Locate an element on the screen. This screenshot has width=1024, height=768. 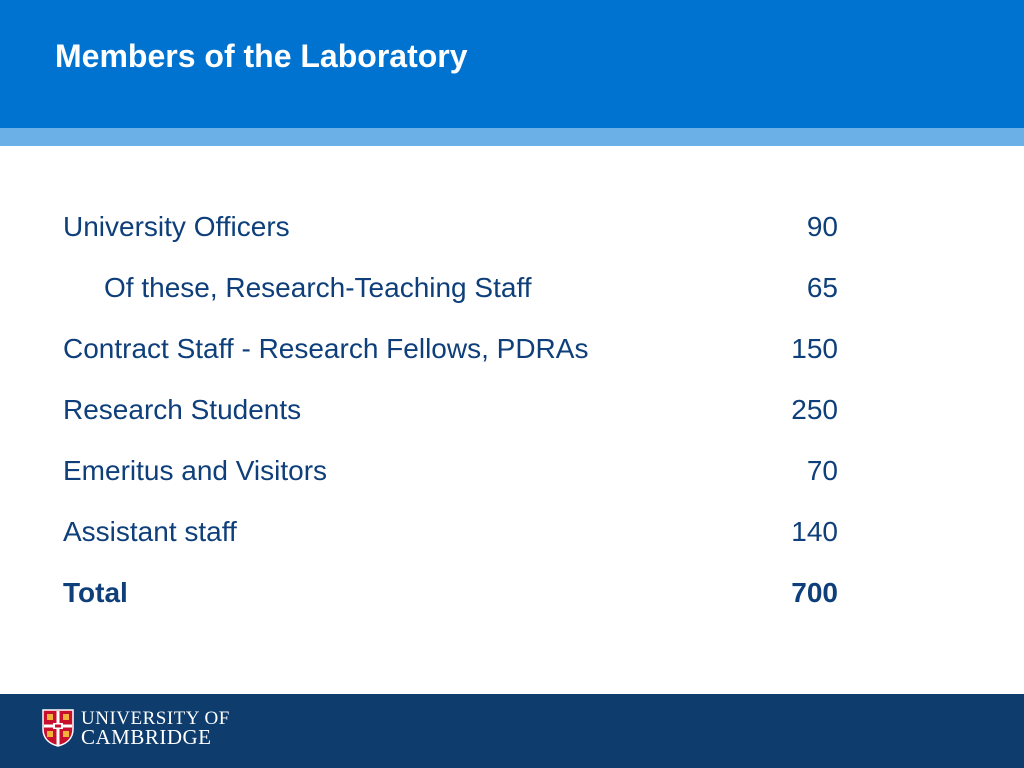
row-value: 140 is located at coordinates (814, 531).